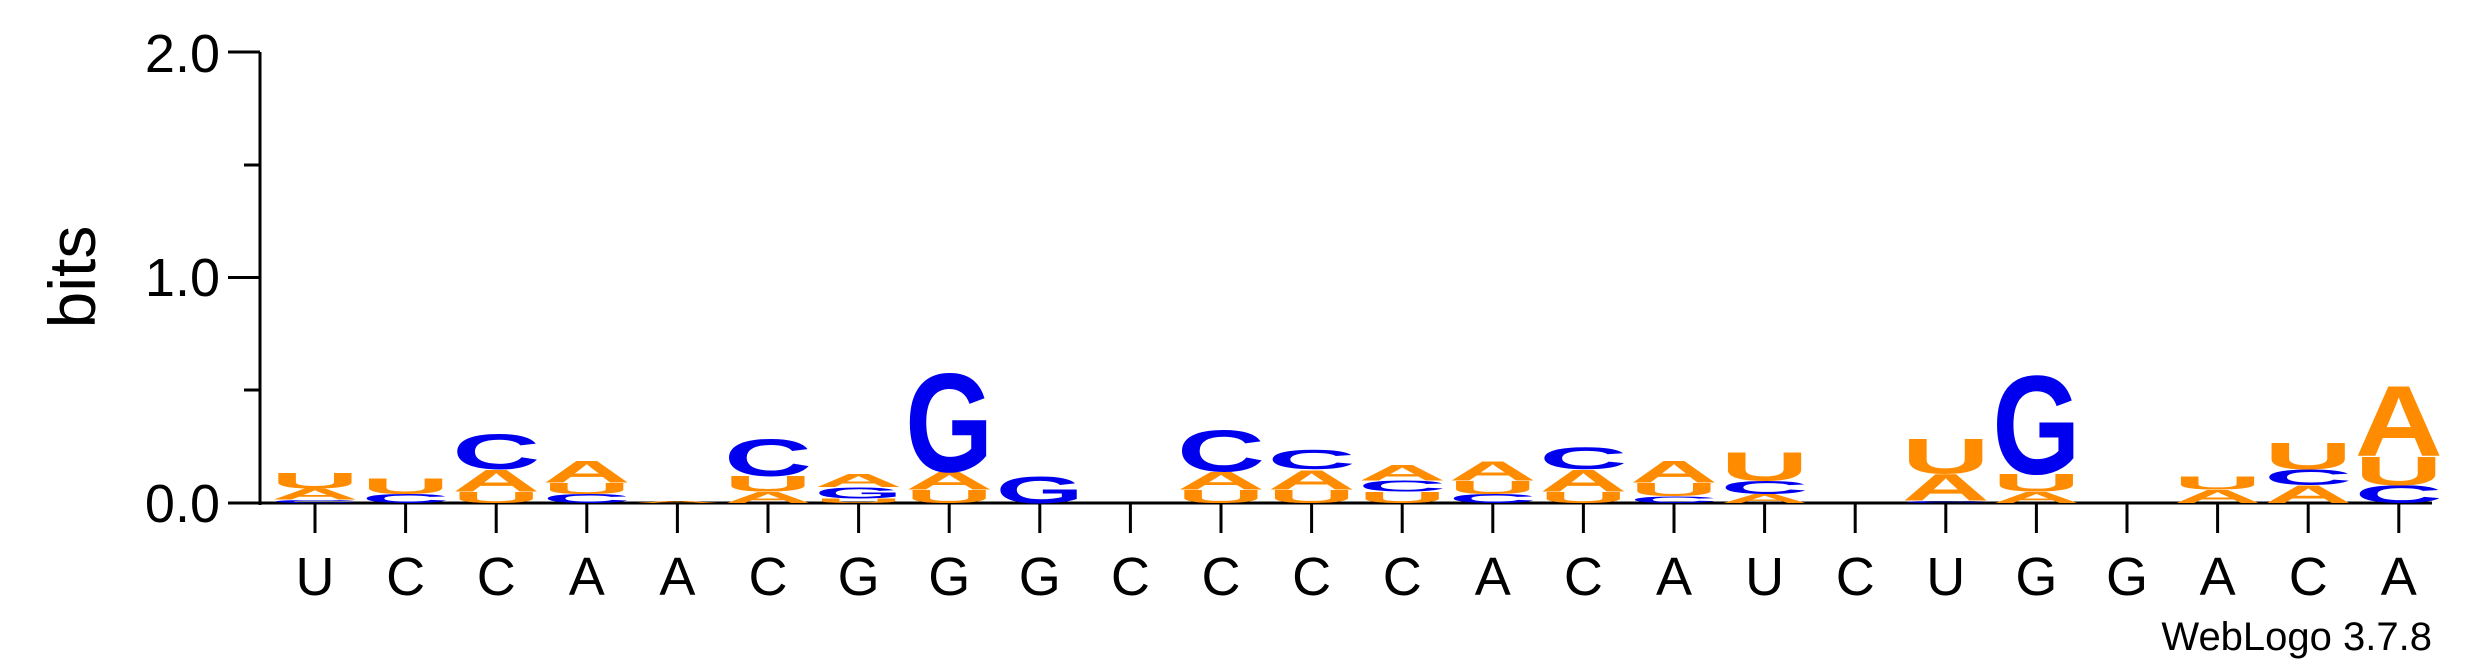 This screenshot has width=2475, height=667. What do you see at coordinates (182, 54) in the screenshot?
I see `y-tick-label-2: 2.0` at bounding box center [182, 54].